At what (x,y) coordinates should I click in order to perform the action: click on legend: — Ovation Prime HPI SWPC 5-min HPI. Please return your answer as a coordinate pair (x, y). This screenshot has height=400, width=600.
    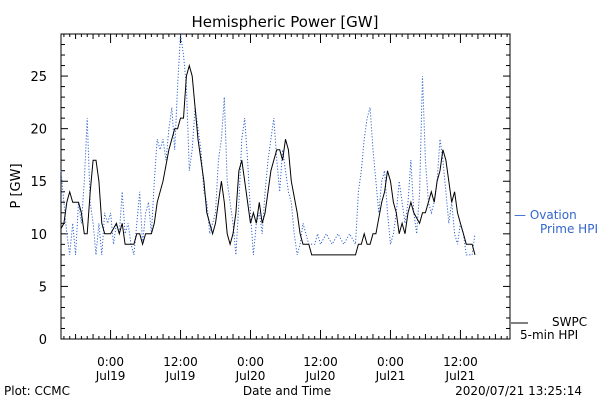
    Looking at the image, I should click on (554, 275).